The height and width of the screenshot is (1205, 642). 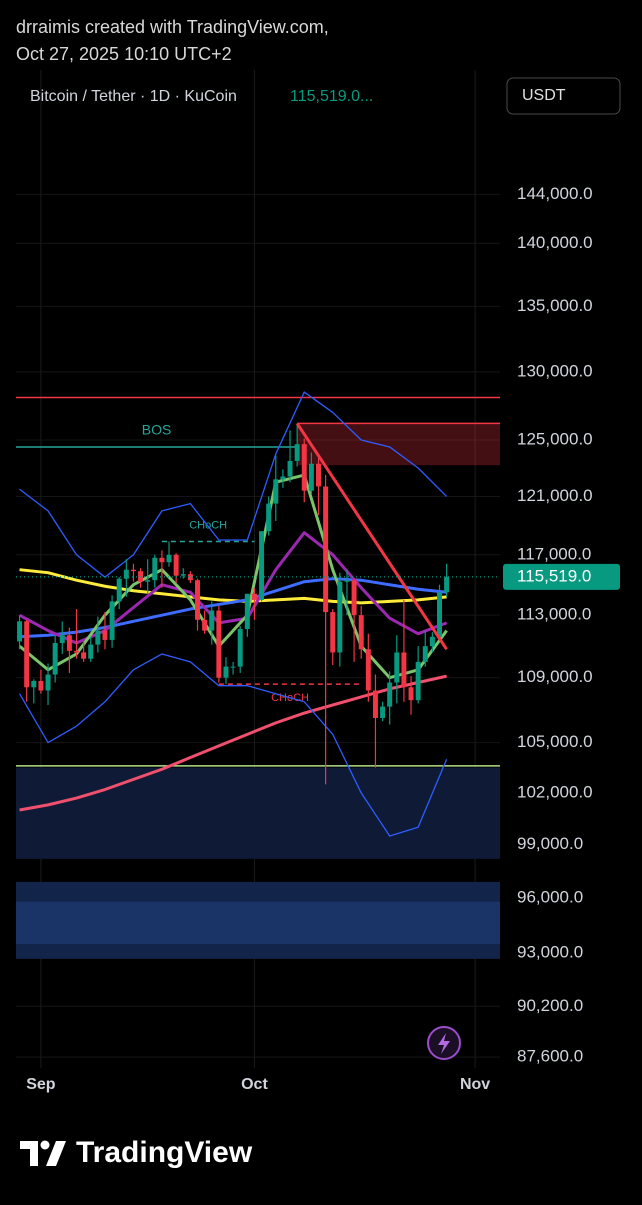 I want to click on y-tick-label: 135,000.0, so click(x=555, y=305).